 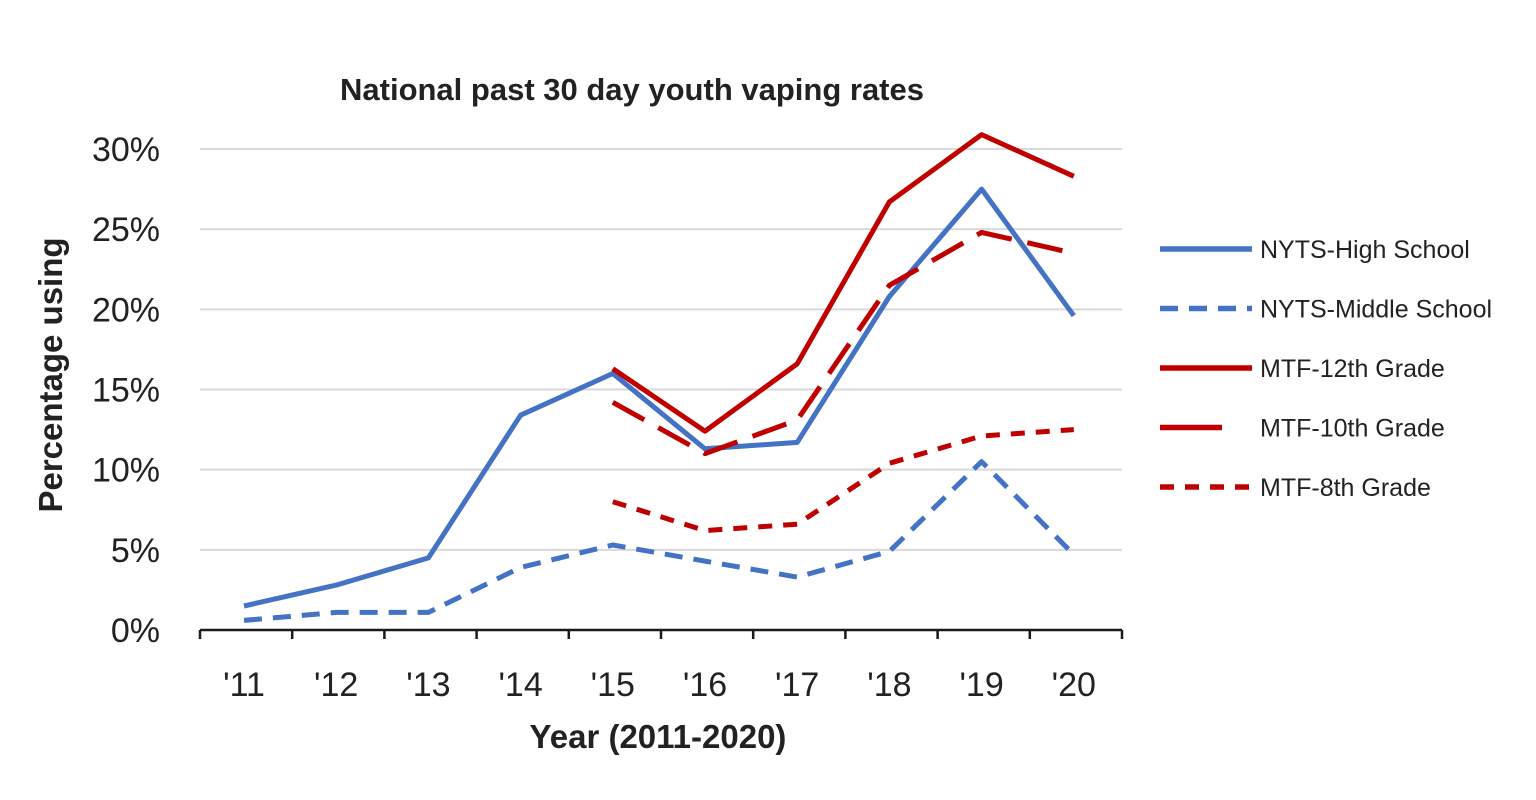 What do you see at coordinates (126, 310) in the screenshot?
I see `y-tick-label: 20%` at bounding box center [126, 310].